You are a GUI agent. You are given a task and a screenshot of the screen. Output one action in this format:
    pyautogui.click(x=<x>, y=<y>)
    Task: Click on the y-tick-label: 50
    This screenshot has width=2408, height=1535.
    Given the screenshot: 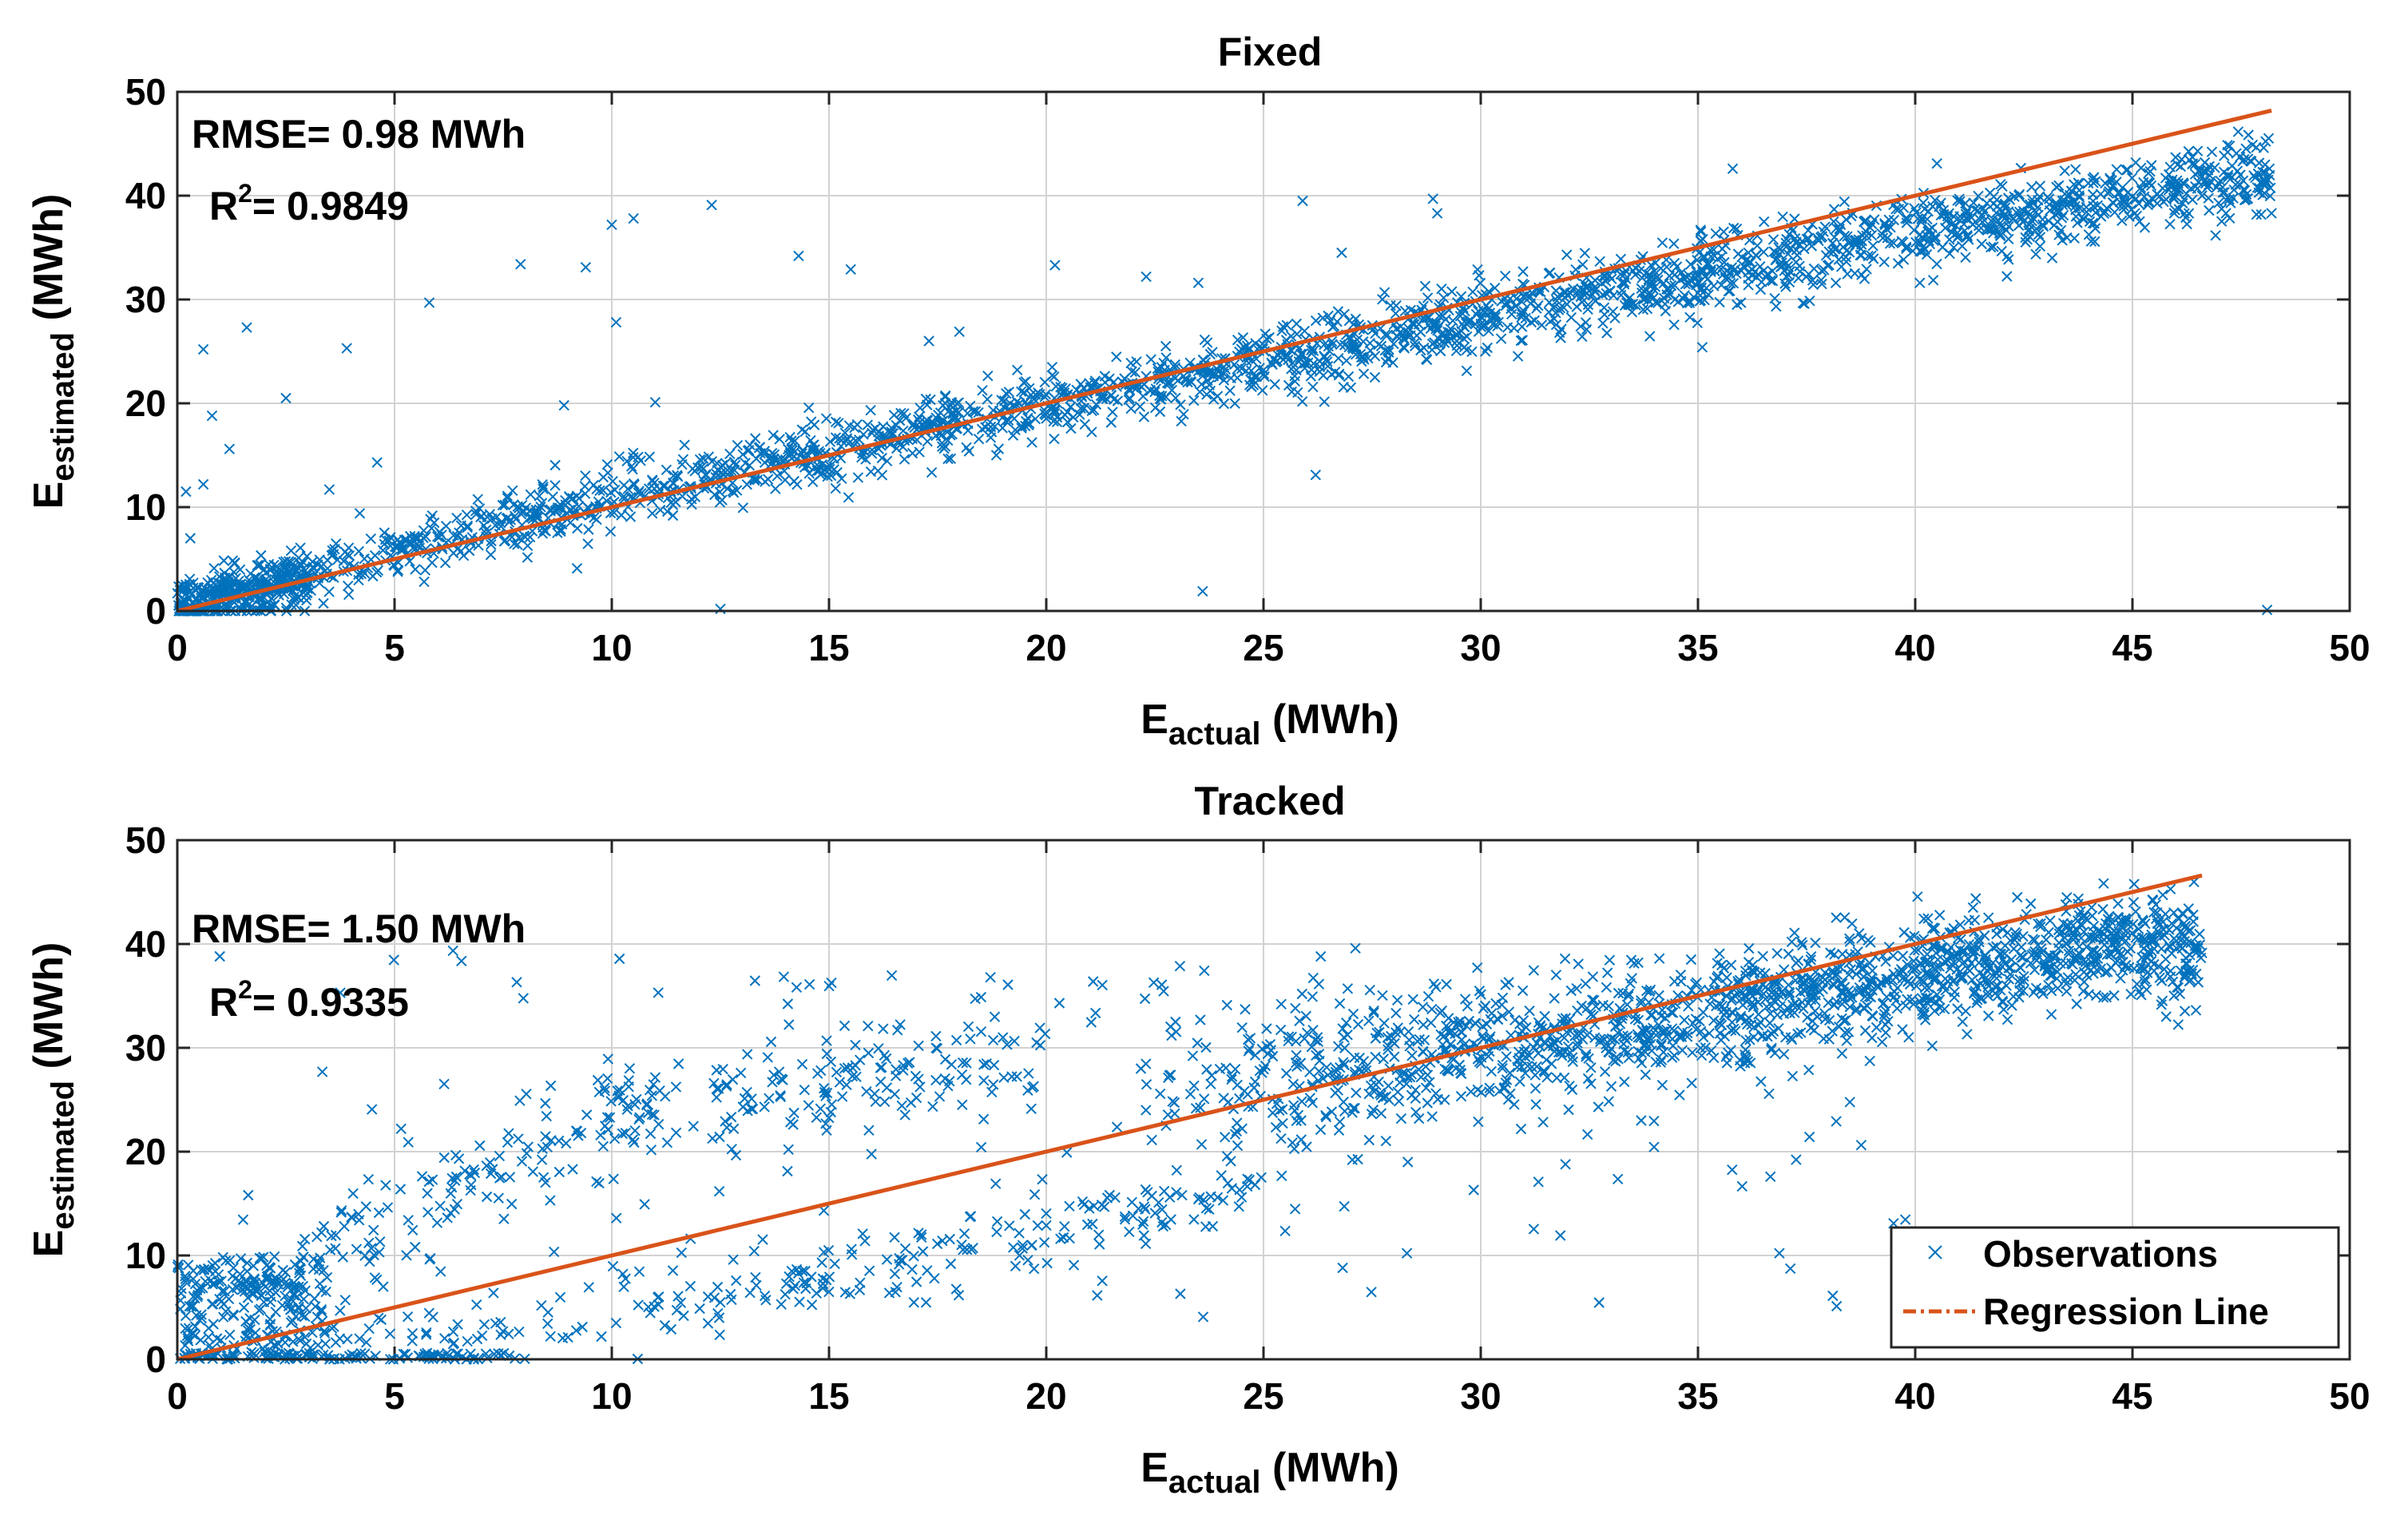 What is the action you would take?
    pyautogui.click(x=145, y=92)
    